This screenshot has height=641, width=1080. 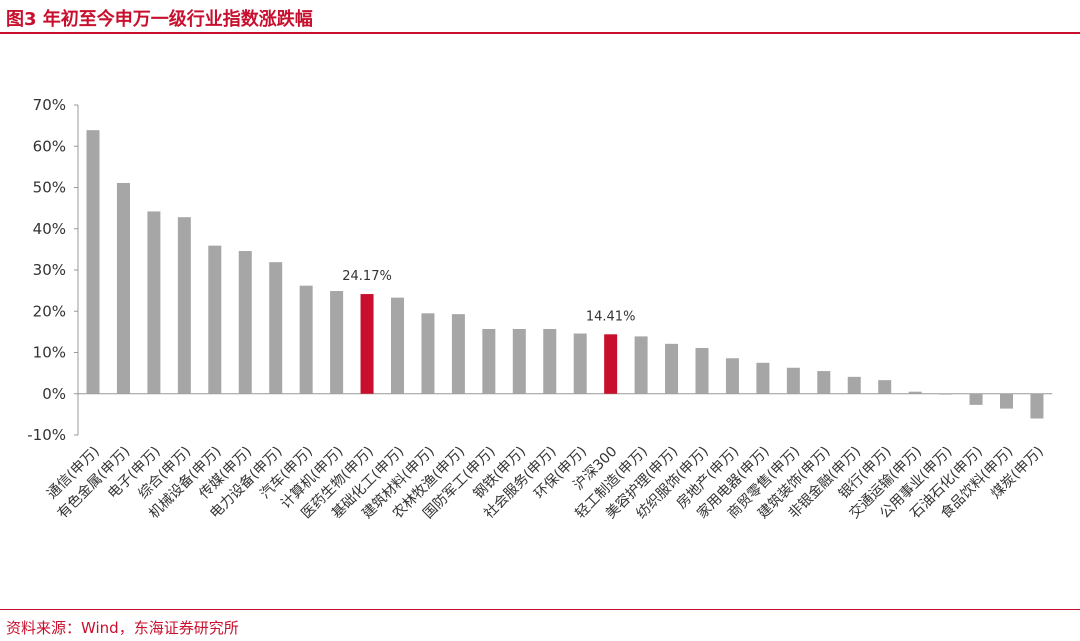 I want to click on figure-title: 图3 年初至今申万一级行业指数涨跌幅, so click(x=159, y=19).